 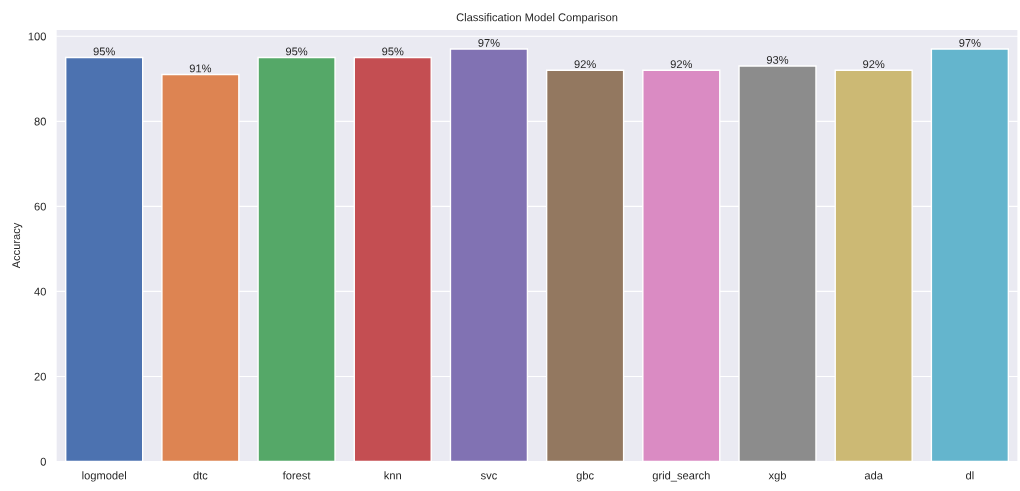 I want to click on y-tick-label: 60, so click(x=40, y=206).